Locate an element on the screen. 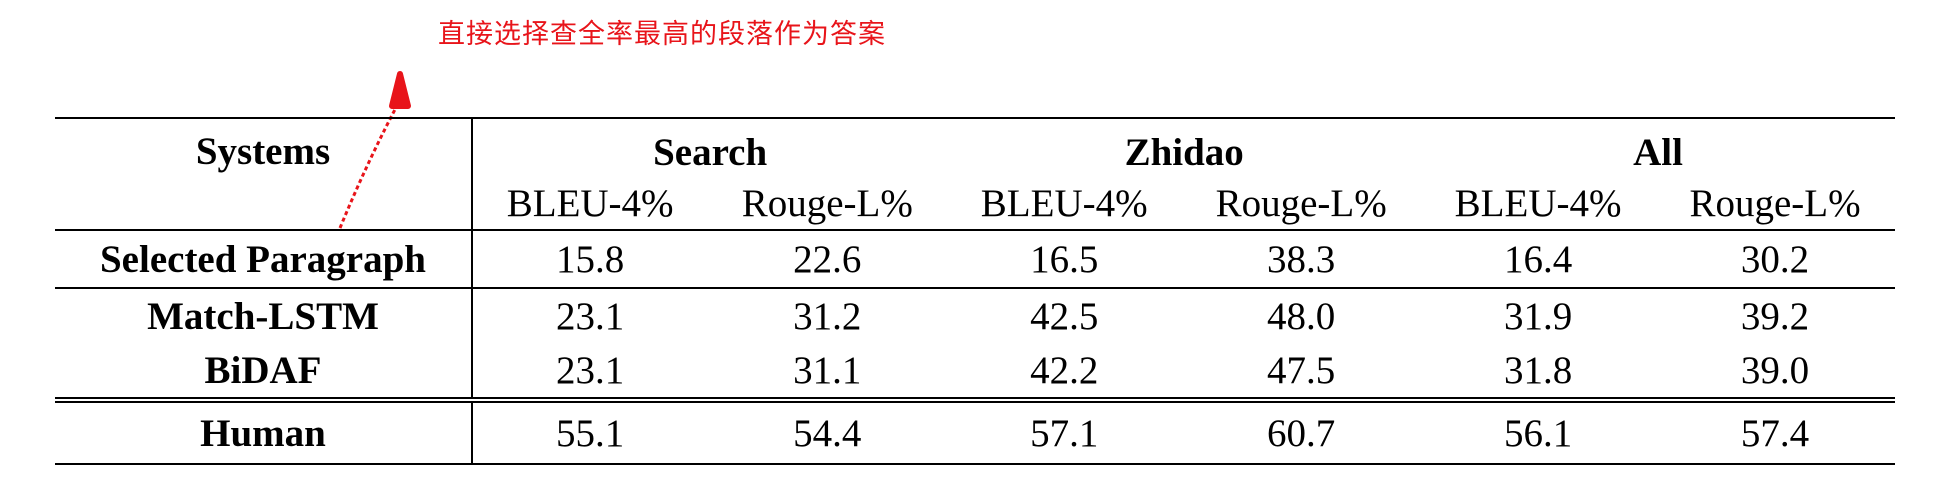  group-header-all: All is located at coordinates (1658, 147).